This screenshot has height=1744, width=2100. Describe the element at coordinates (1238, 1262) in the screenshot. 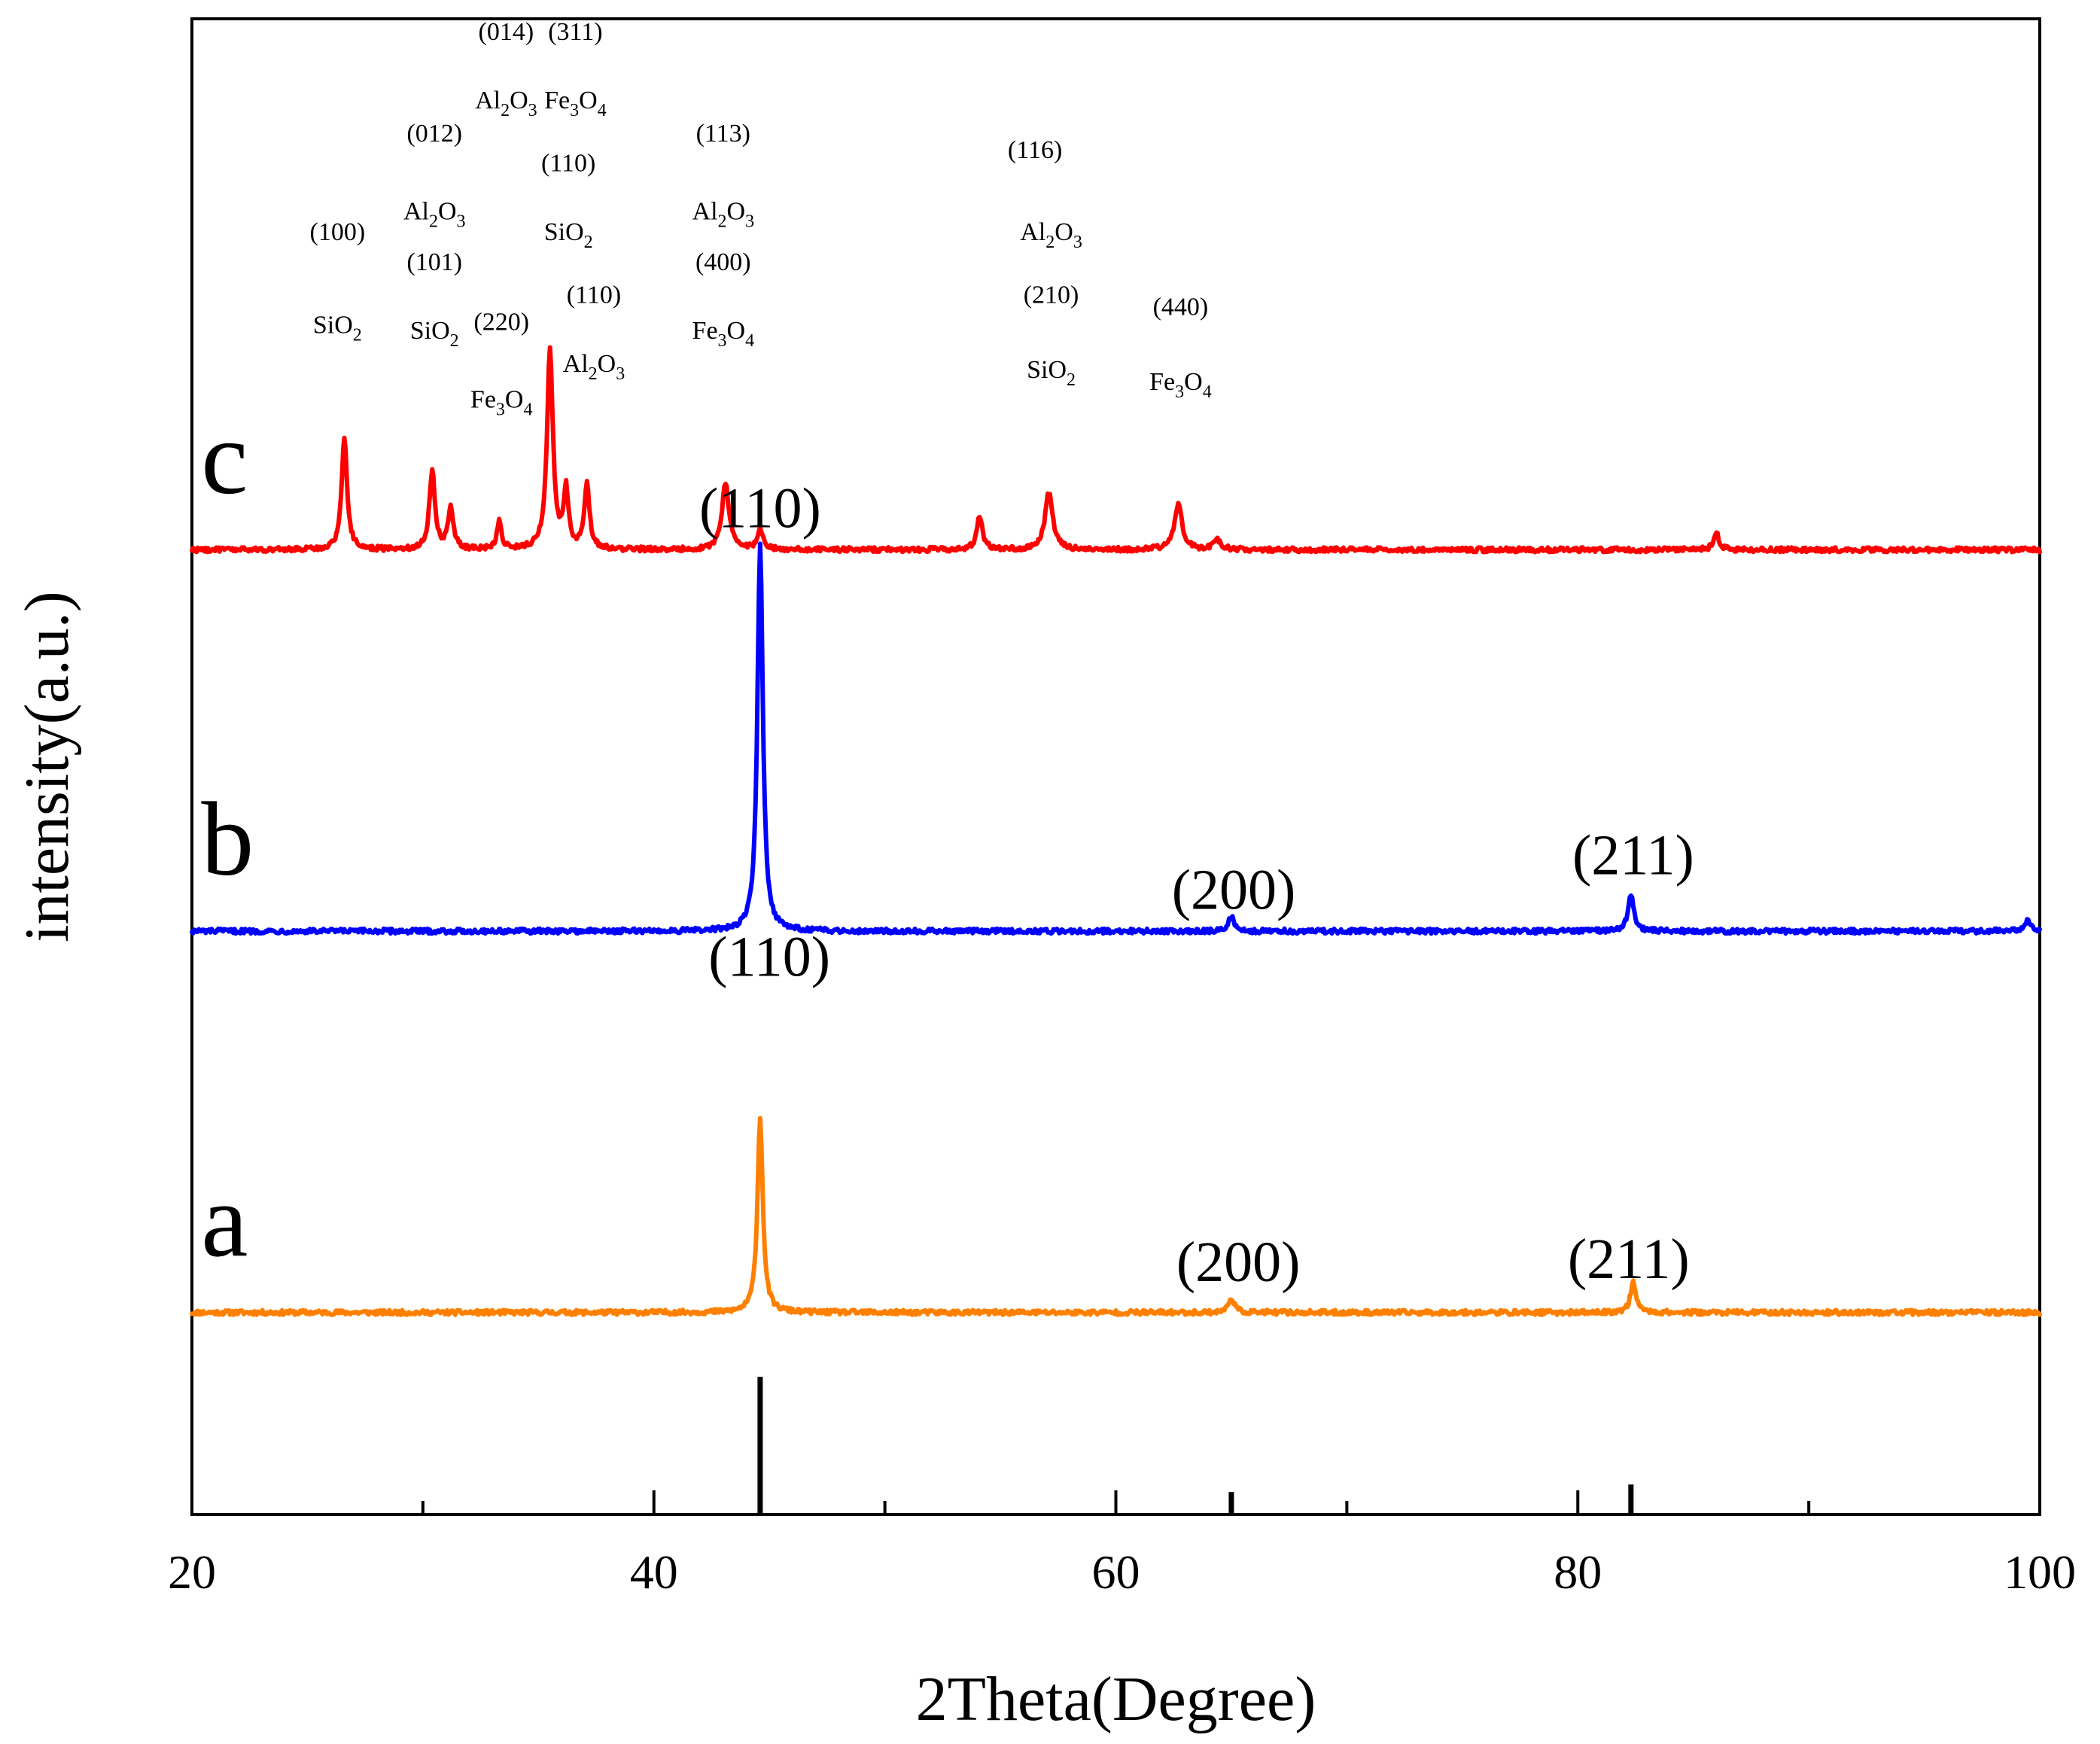

I see `peak-label-a: (200)` at that location.